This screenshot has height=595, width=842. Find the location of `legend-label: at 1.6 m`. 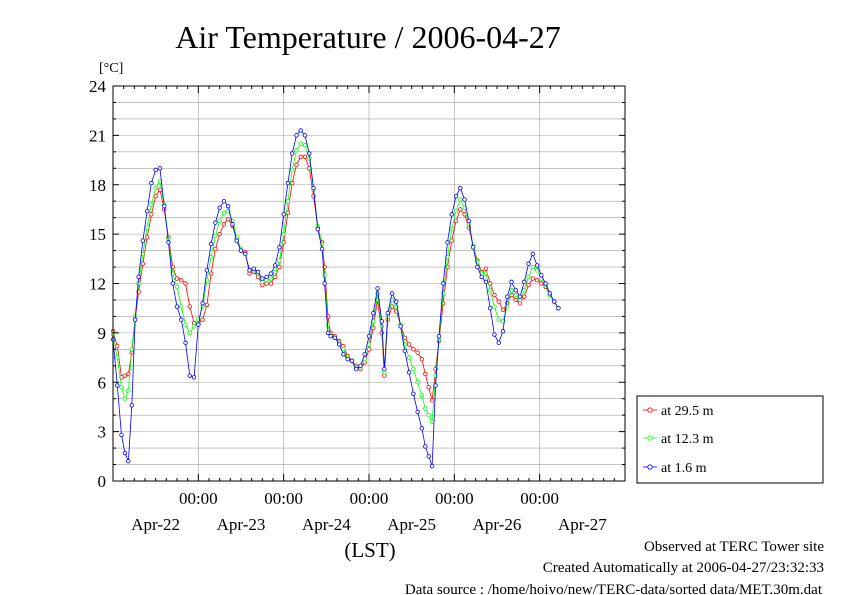

legend-label: at 1.6 m is located at coordinates (684, 468).